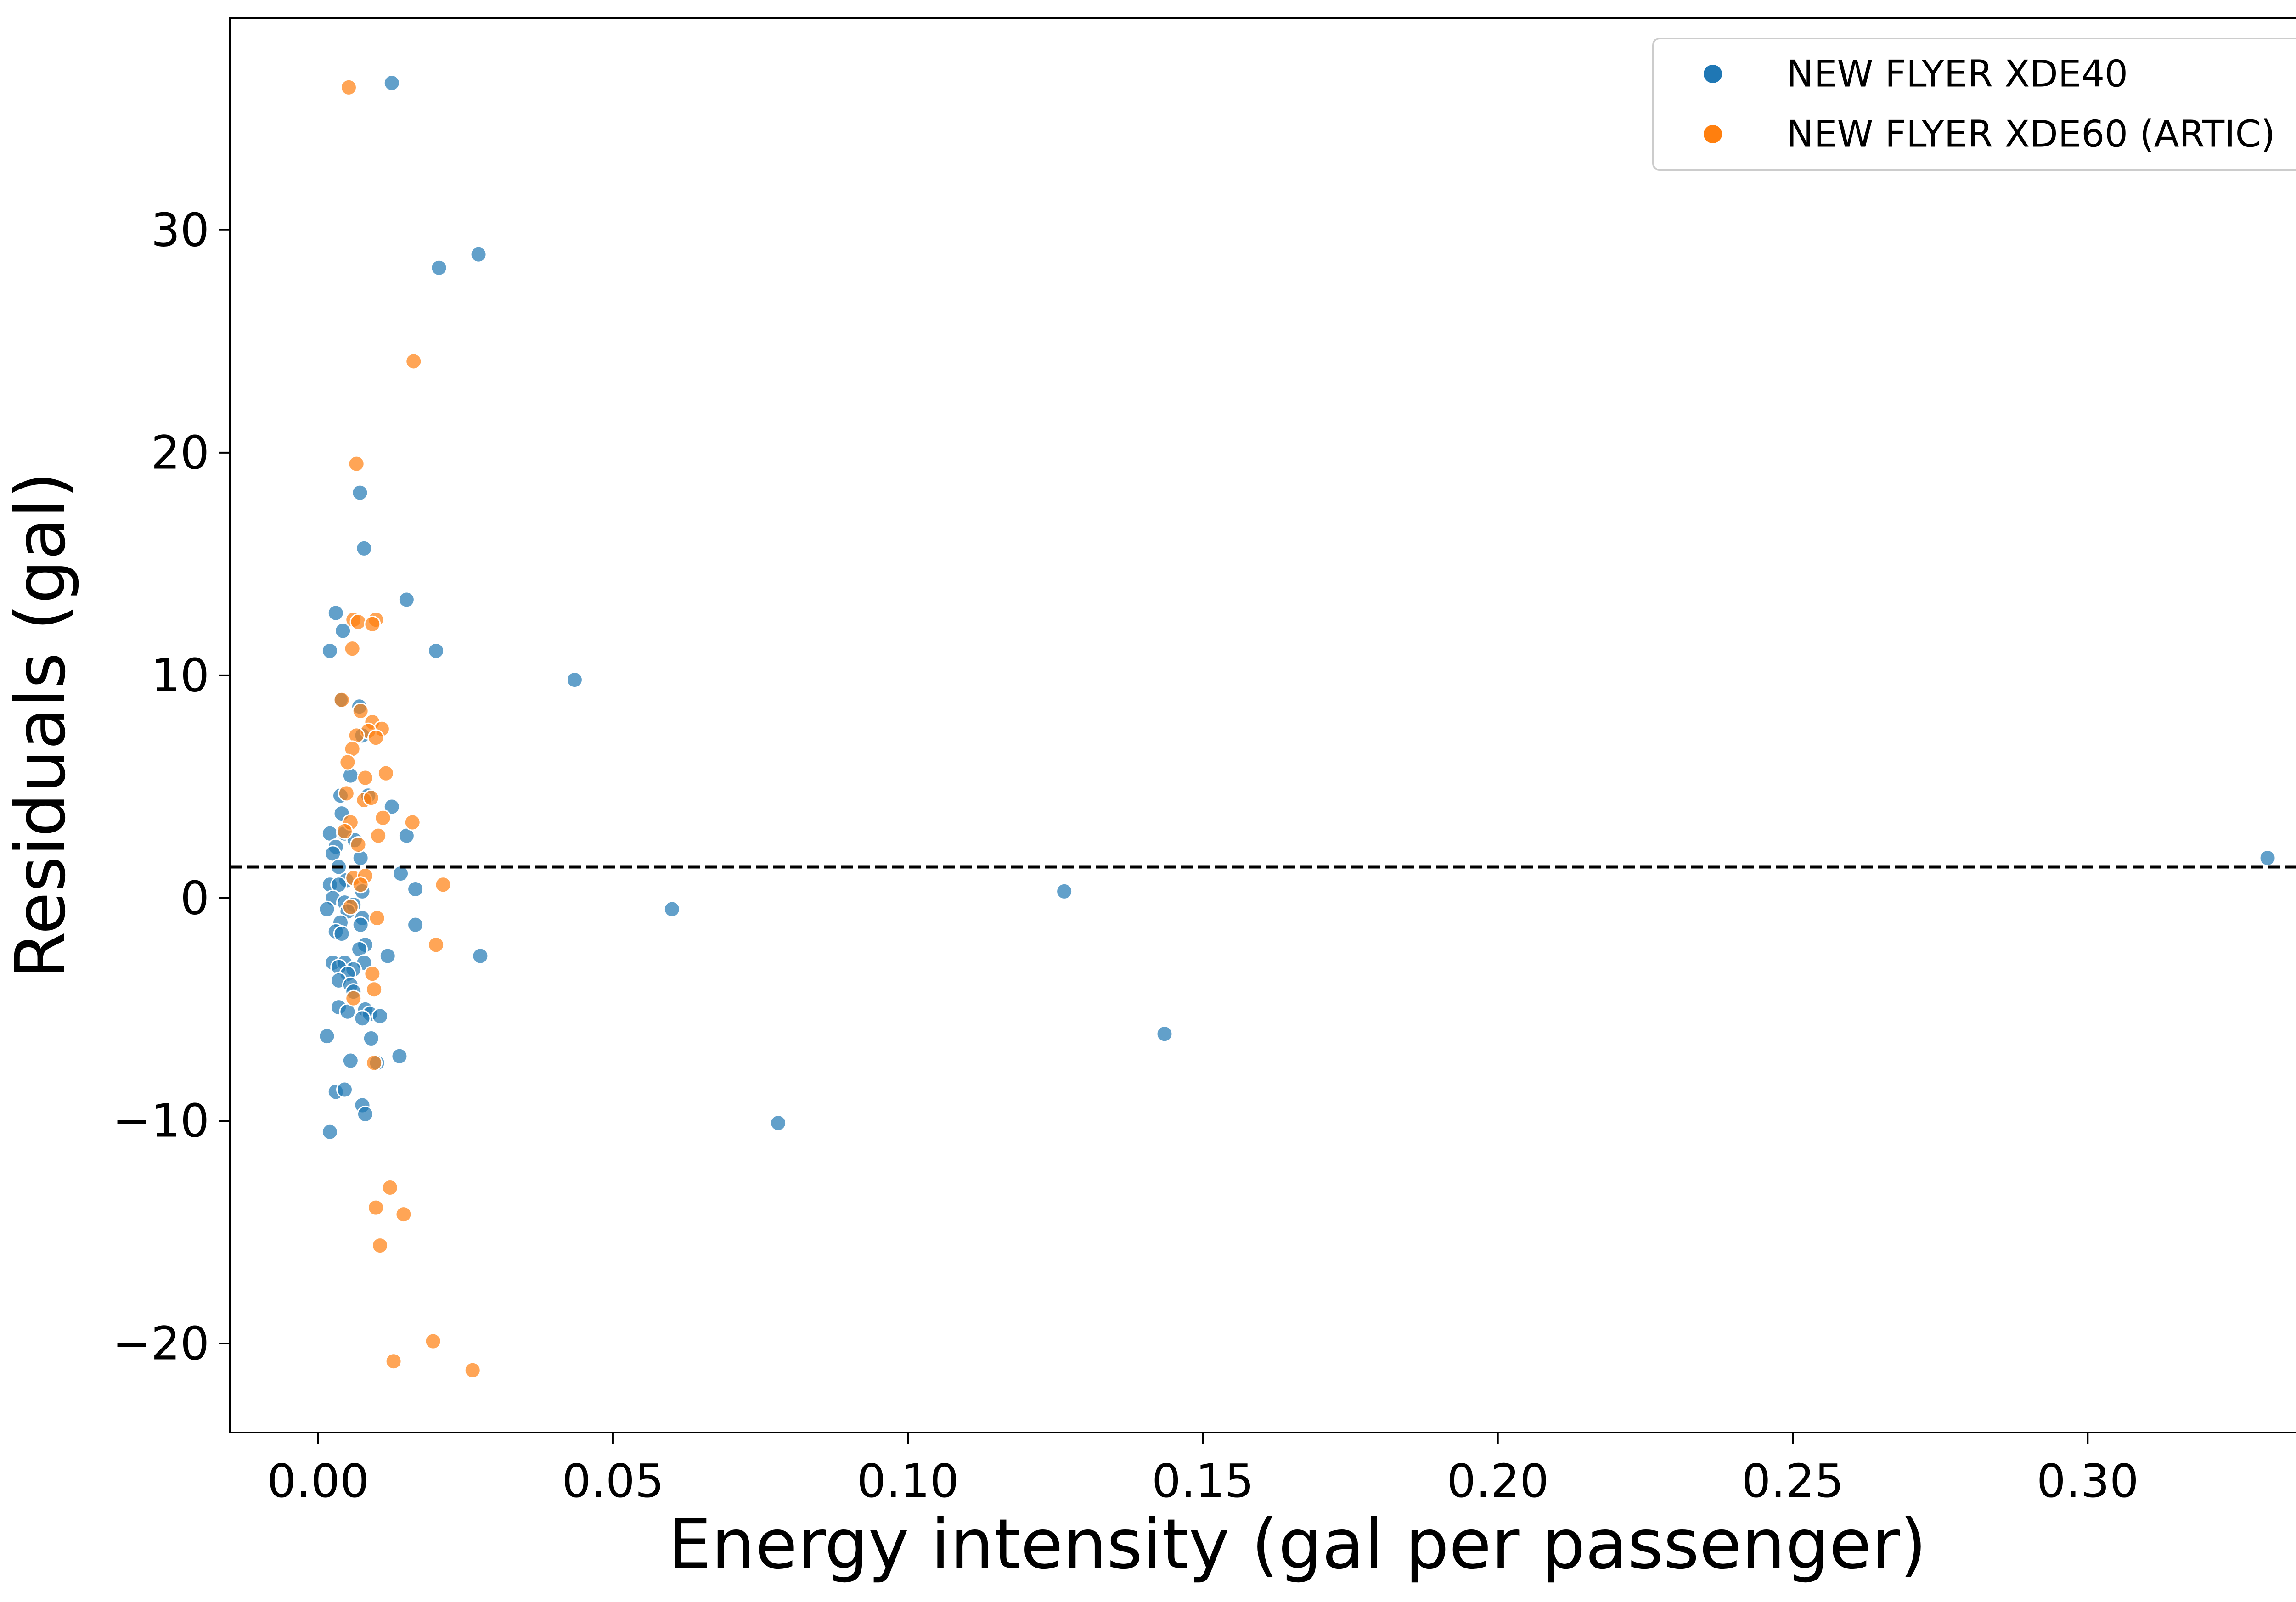  I want to click on x-tick-label: 0.00, so click(318, 1481).